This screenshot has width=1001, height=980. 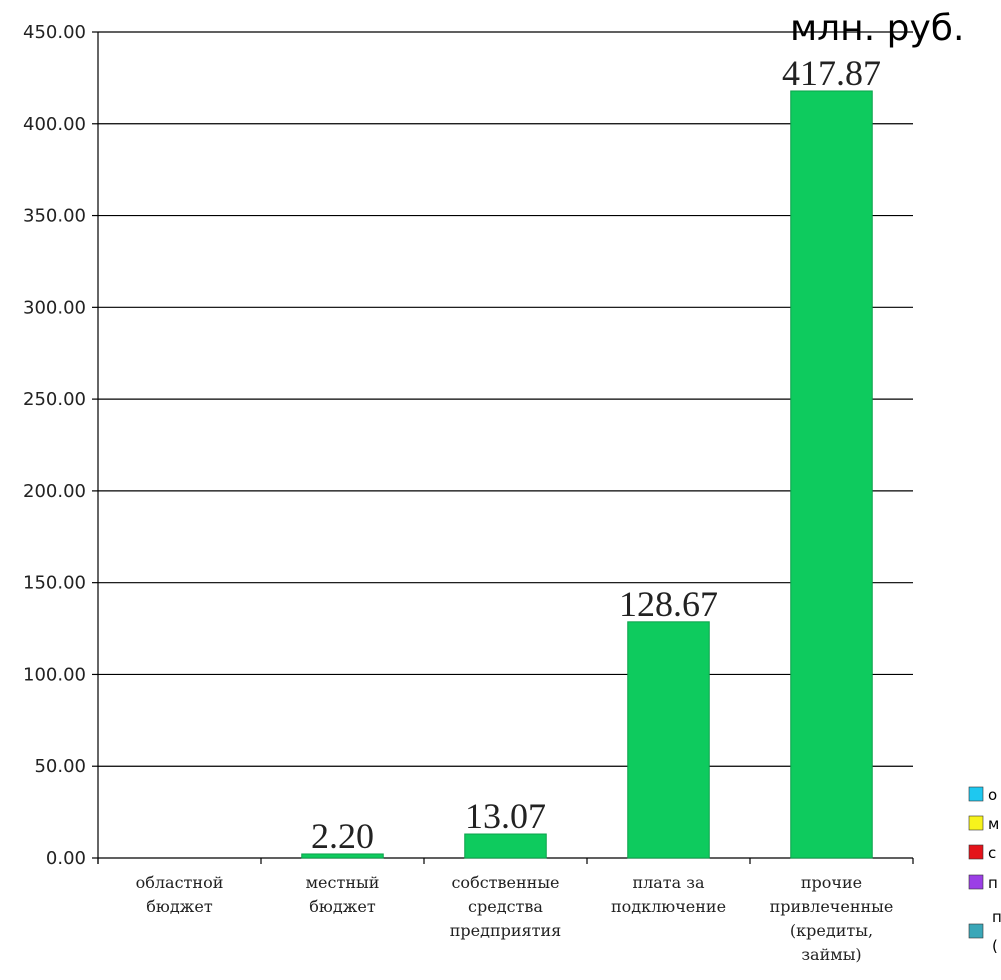 I want to click on legend-label: м, so click(x=993, y=824).